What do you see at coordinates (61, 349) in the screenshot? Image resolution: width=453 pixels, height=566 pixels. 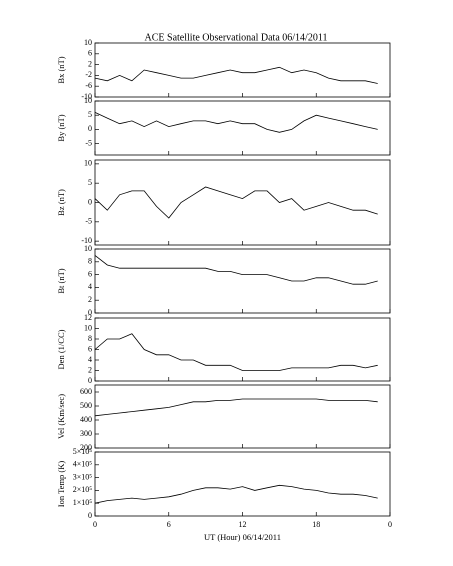 I see `y-axis-label: Den (1/CC)` at bounding box center [61, 349].